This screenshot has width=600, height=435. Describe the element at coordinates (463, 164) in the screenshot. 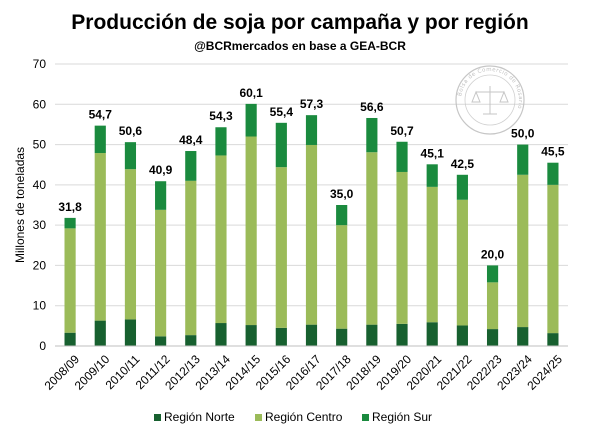

I see `total-label: 42,5` at that location.